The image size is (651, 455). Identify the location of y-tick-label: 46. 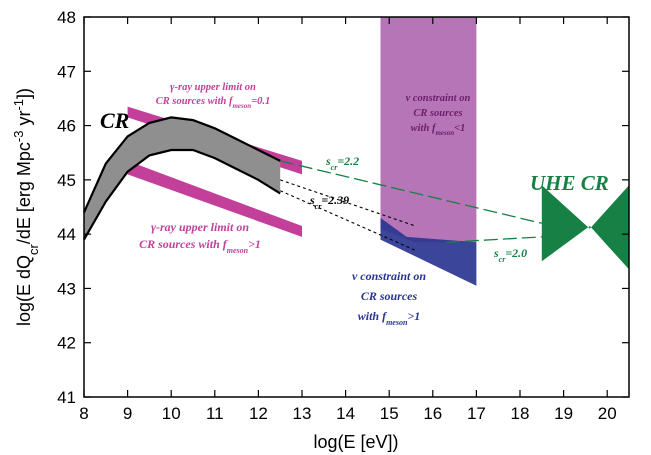
(66, 126).